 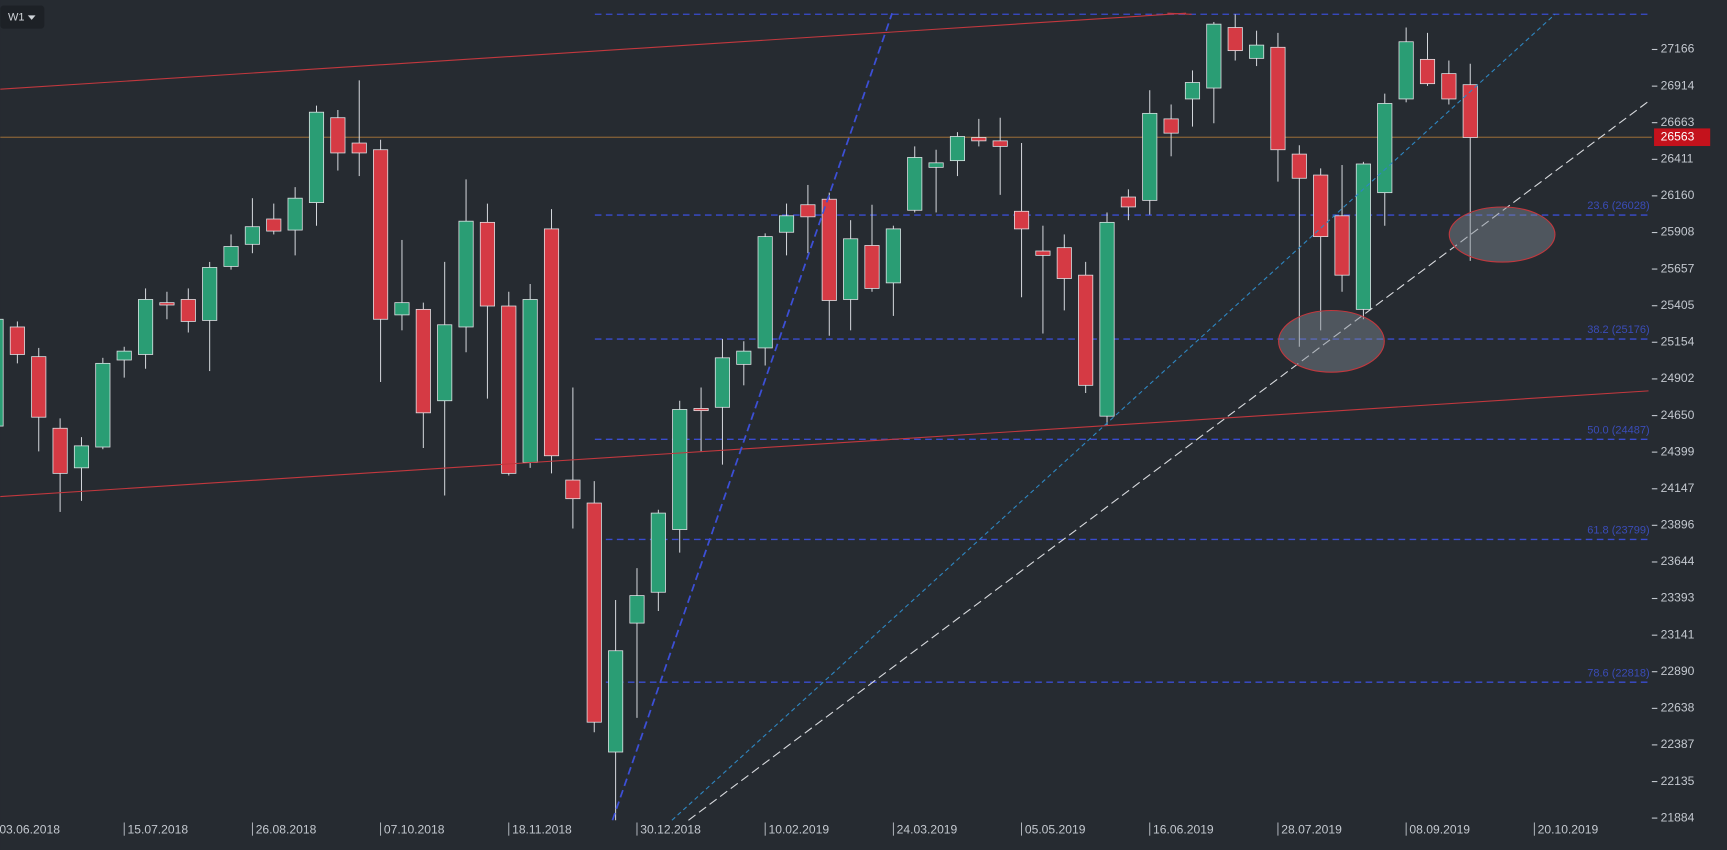 What do you see at coordinates (286, 829) in the screenshot?
I see `x-tick-label: 26.08.2018` at bounding box center [286, 829].